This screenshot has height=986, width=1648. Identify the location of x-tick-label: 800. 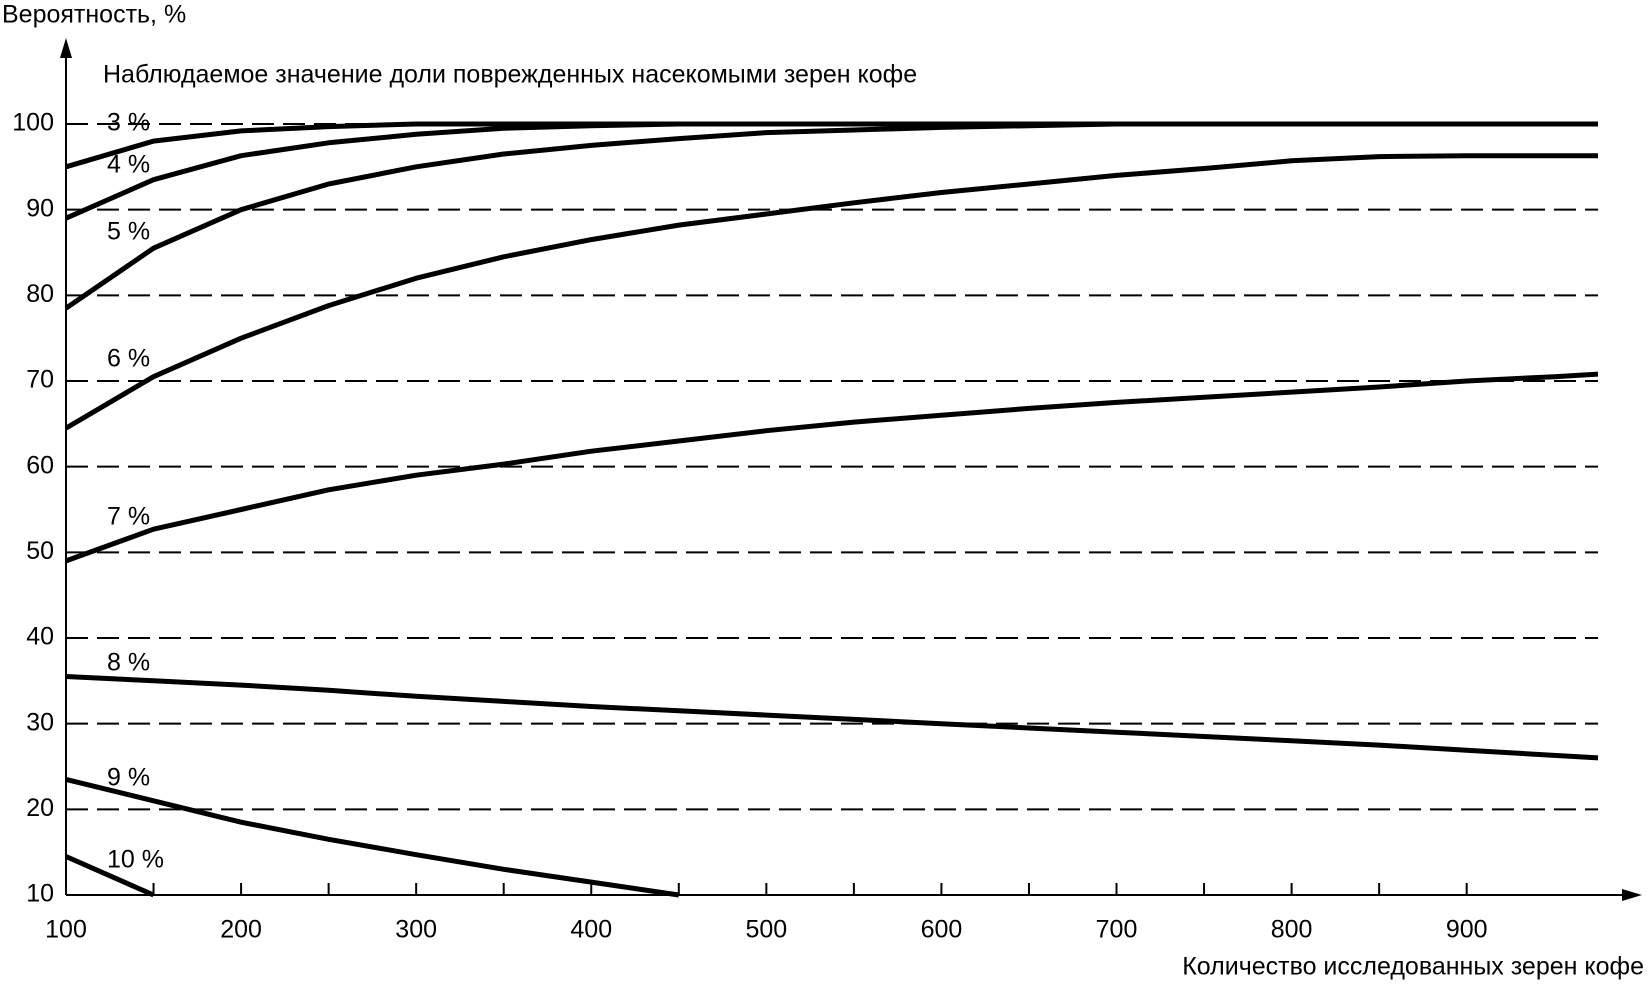
(1292, 930).